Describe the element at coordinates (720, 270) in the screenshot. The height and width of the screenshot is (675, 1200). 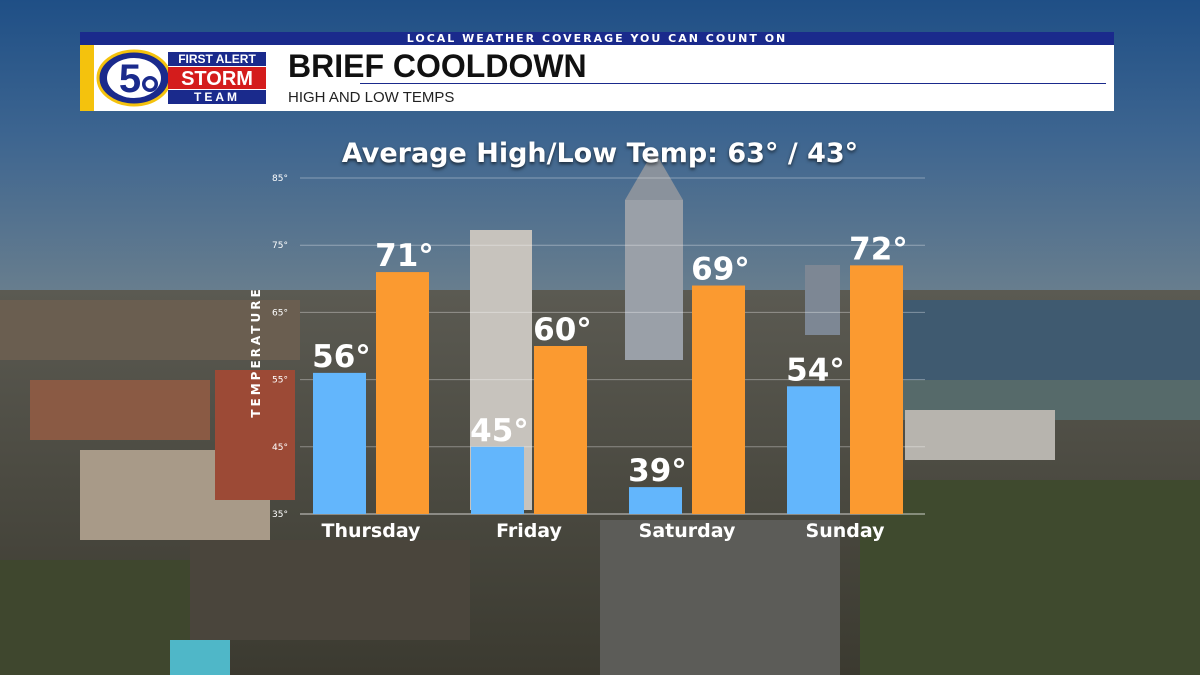
I see `data-label: 69°` at that location.